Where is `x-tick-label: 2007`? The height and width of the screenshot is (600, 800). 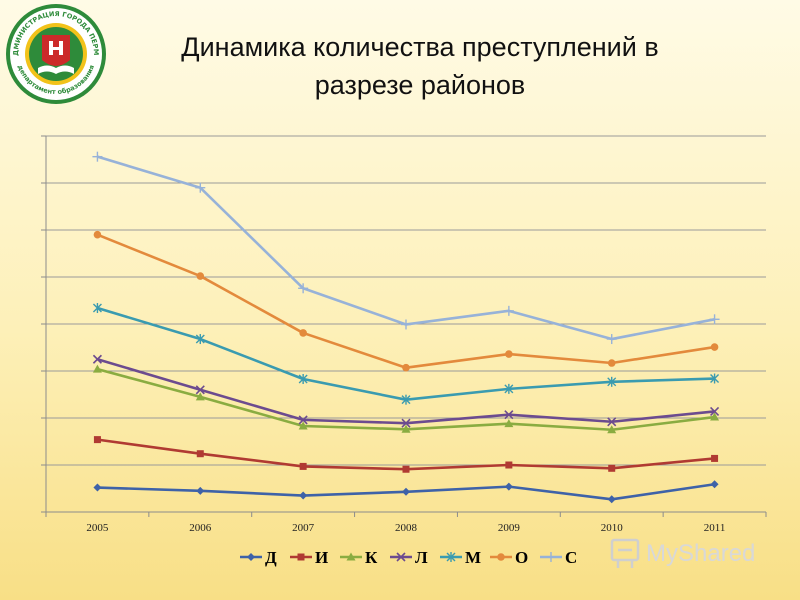
x-tick-label: 2007 is located at coordinates (303, 528).